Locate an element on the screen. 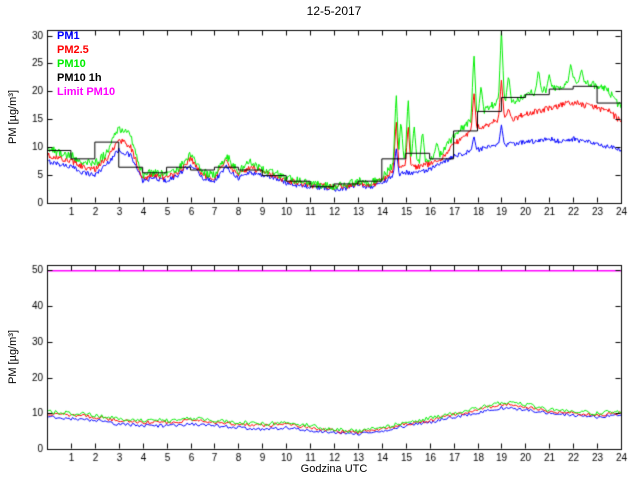 The image size is (640, 480). legend: PM1 PM2.5 PM10 PM10 1h Limit PM10 is located at coordinates (86, 64).